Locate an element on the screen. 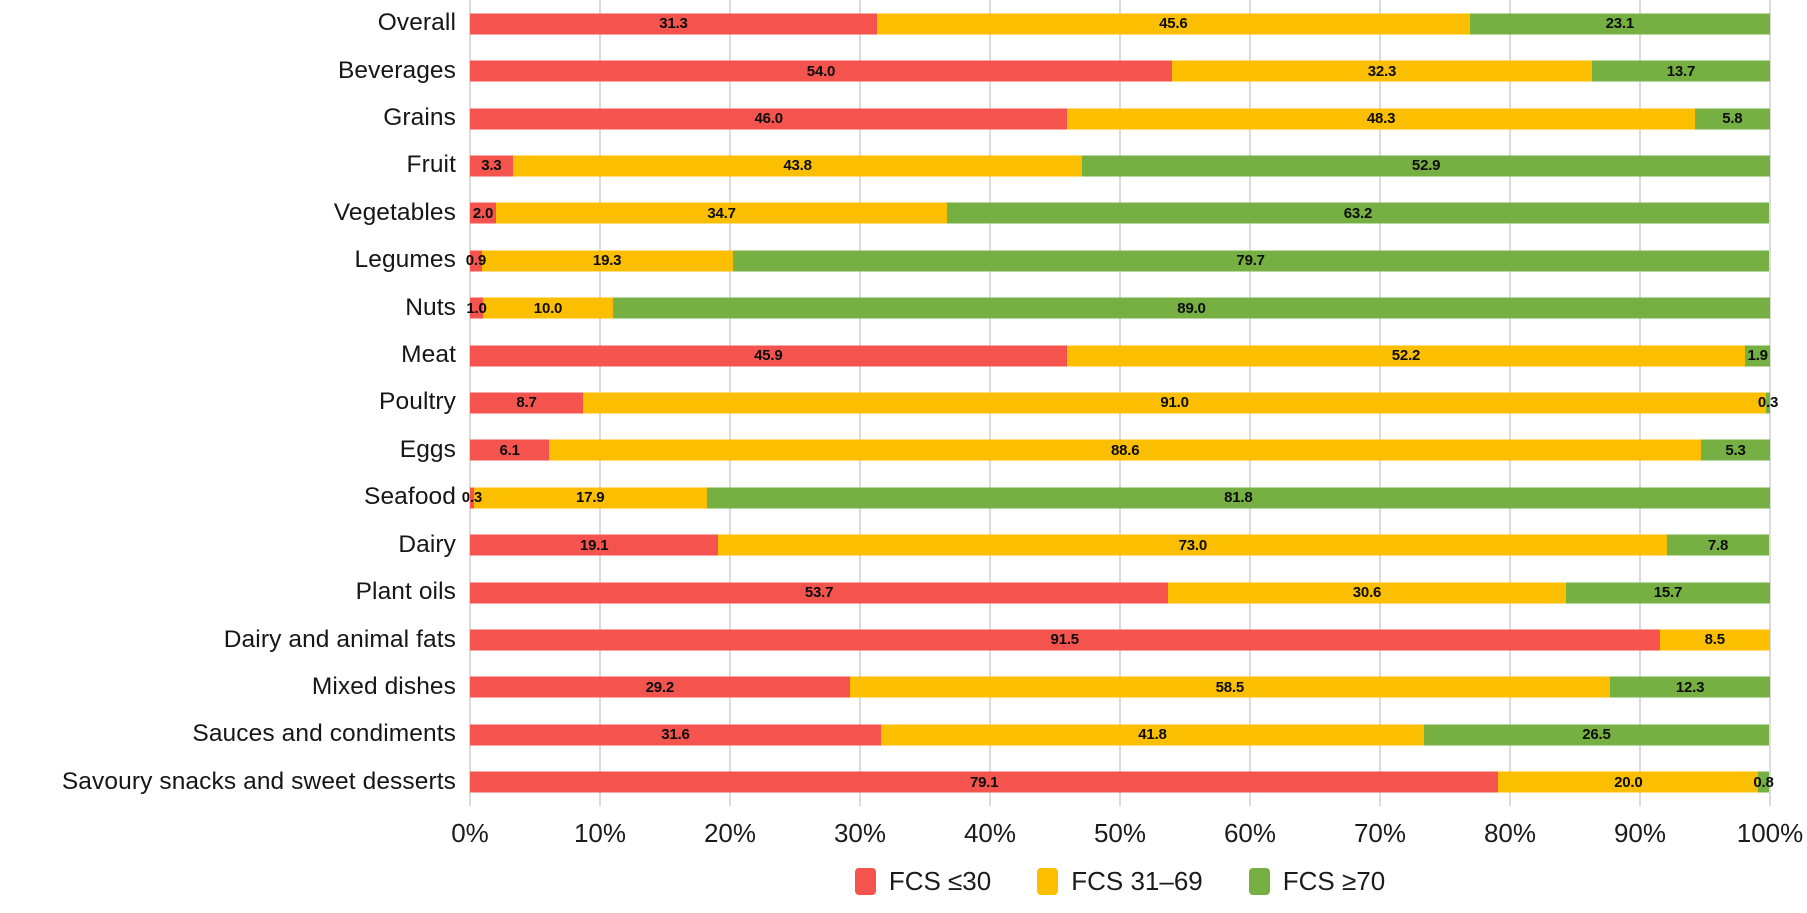 The height and width of the screenshot is (913, 1807). value-label: 52.2 is located at coordinates (1406, 356).